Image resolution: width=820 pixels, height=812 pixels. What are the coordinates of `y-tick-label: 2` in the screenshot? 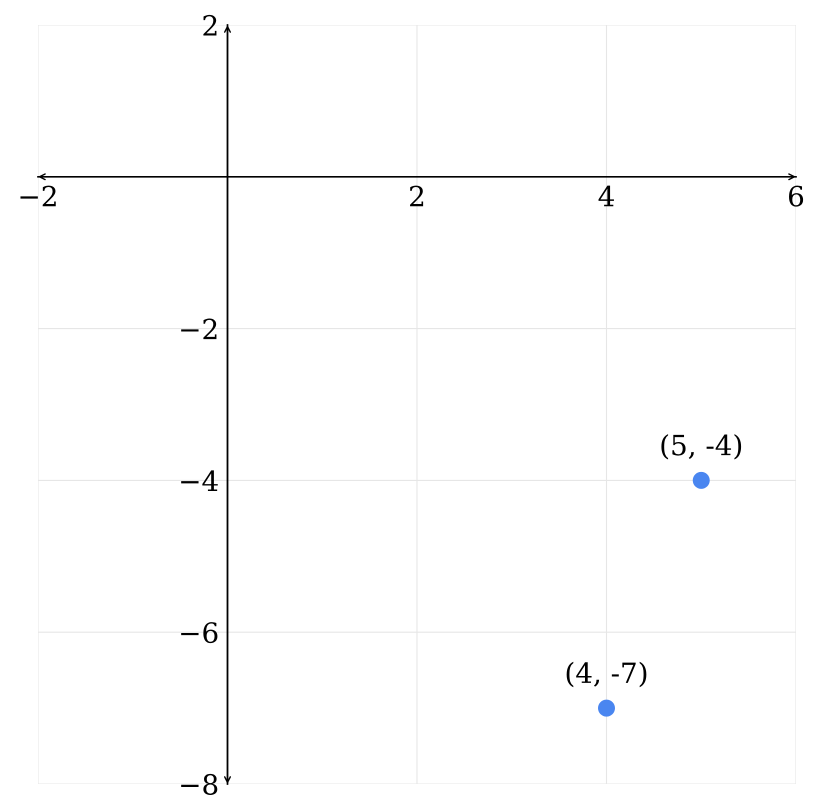 It's located at (209, 25).